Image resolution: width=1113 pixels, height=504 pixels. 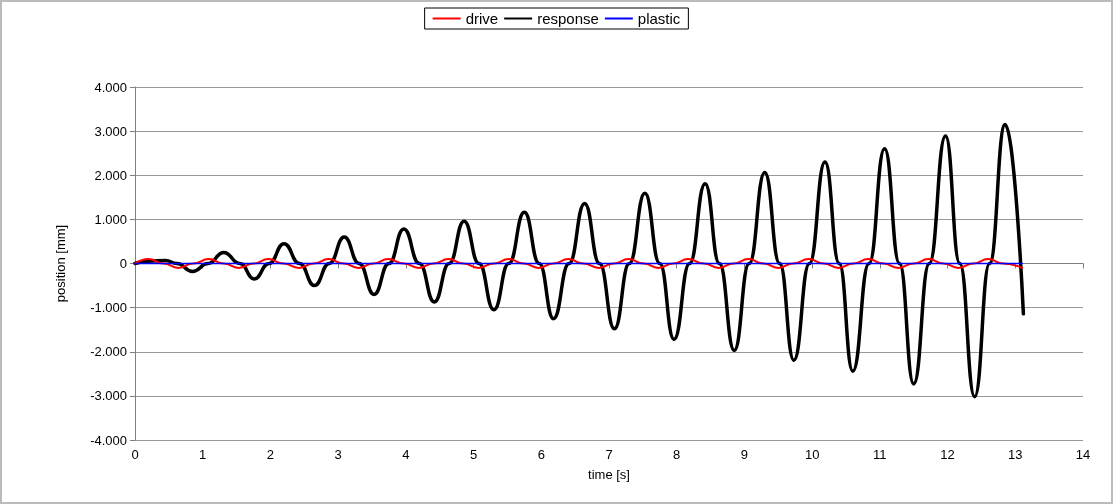 What do you see at coordinates (110, 87) in the screenshot?
I see `y-tick-label: 4.000` at bounding box center [110, 87].